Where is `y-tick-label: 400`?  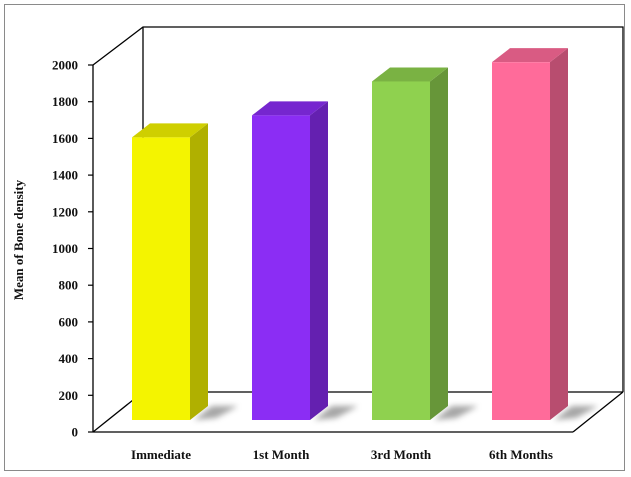 y-tick-label: 400 is located at coordinates (69, 358).